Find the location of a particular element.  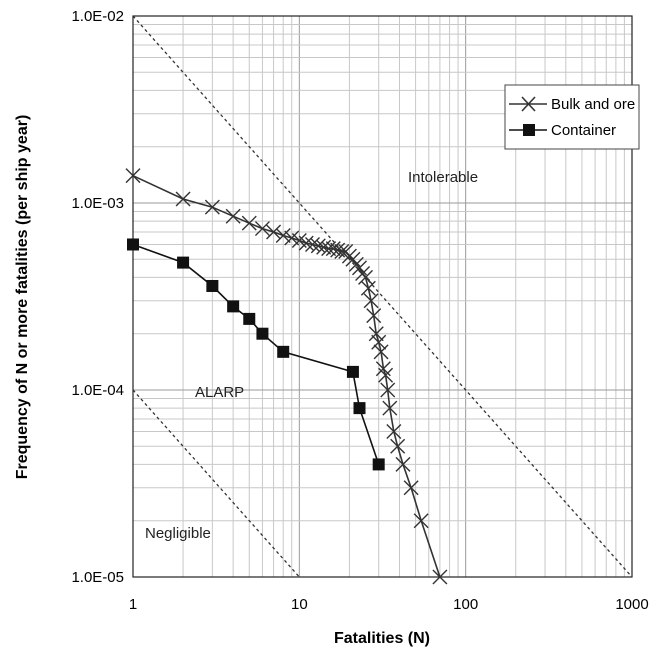

x-tick-labels: 1 10 100 1000 is located at coordinates (389, 604).